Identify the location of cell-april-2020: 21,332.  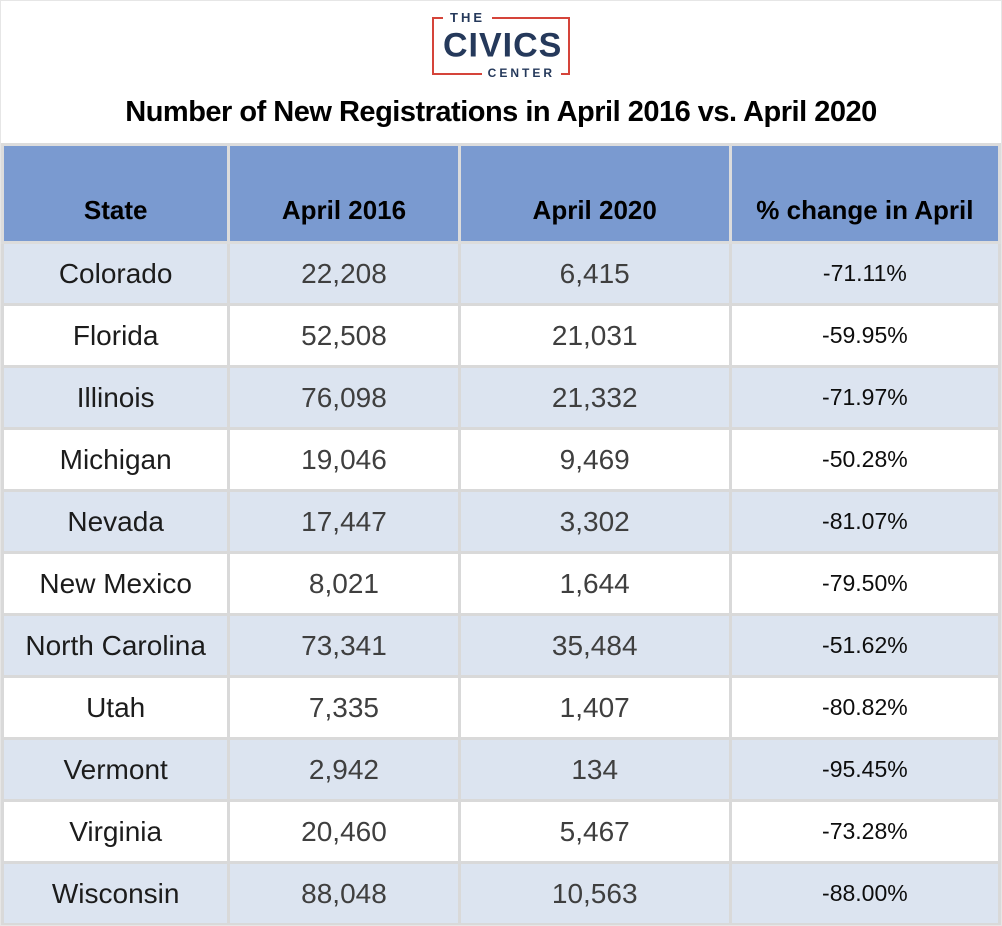
(594, 397).